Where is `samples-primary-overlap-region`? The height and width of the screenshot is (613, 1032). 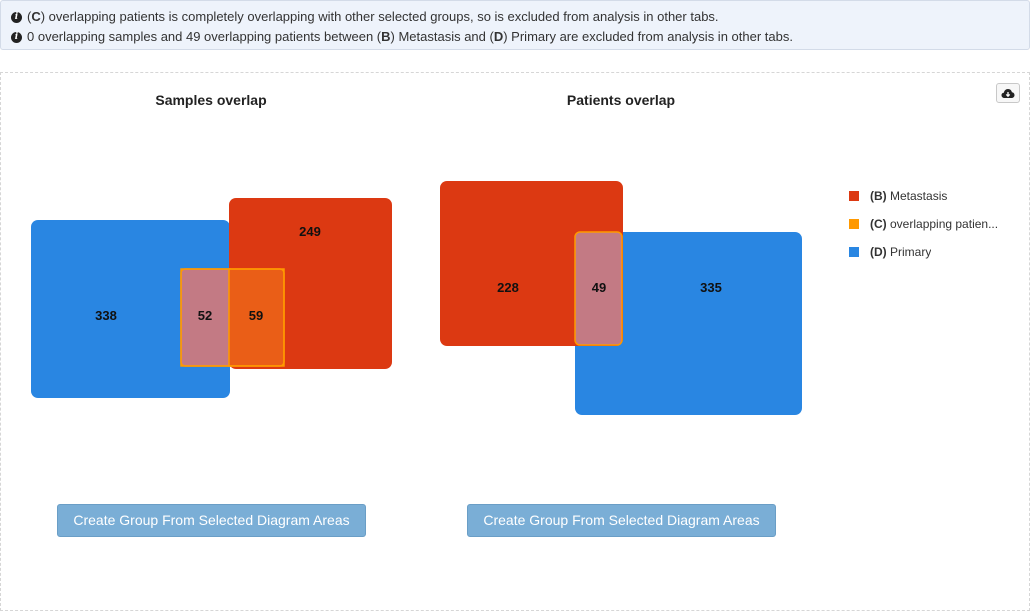
samples-primary-overlap-region is located at coordinates (205, 317).